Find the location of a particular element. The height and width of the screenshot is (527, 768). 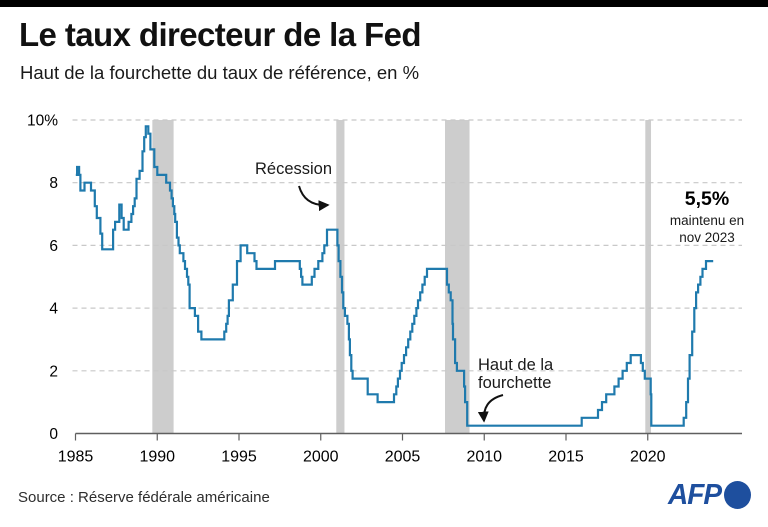

afp-logo-text: AFP is located at coordinates (695, 494).